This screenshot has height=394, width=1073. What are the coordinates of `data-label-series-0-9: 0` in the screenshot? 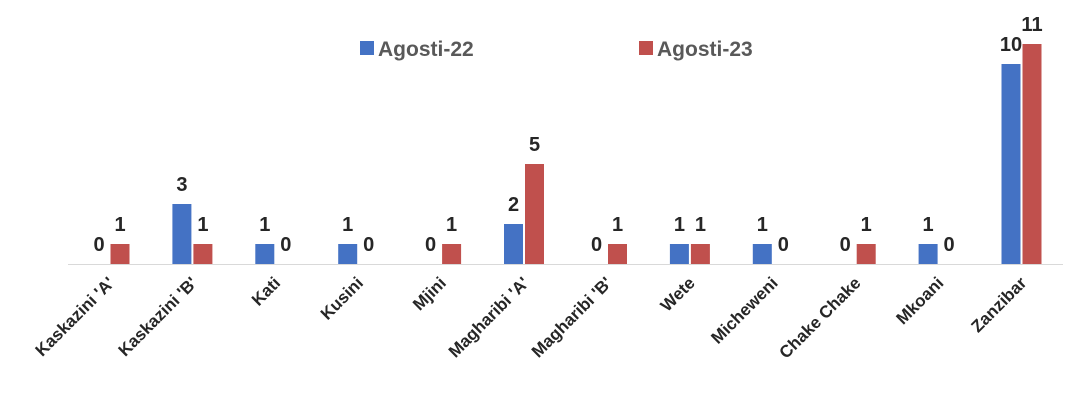 It's located at (845, 245).